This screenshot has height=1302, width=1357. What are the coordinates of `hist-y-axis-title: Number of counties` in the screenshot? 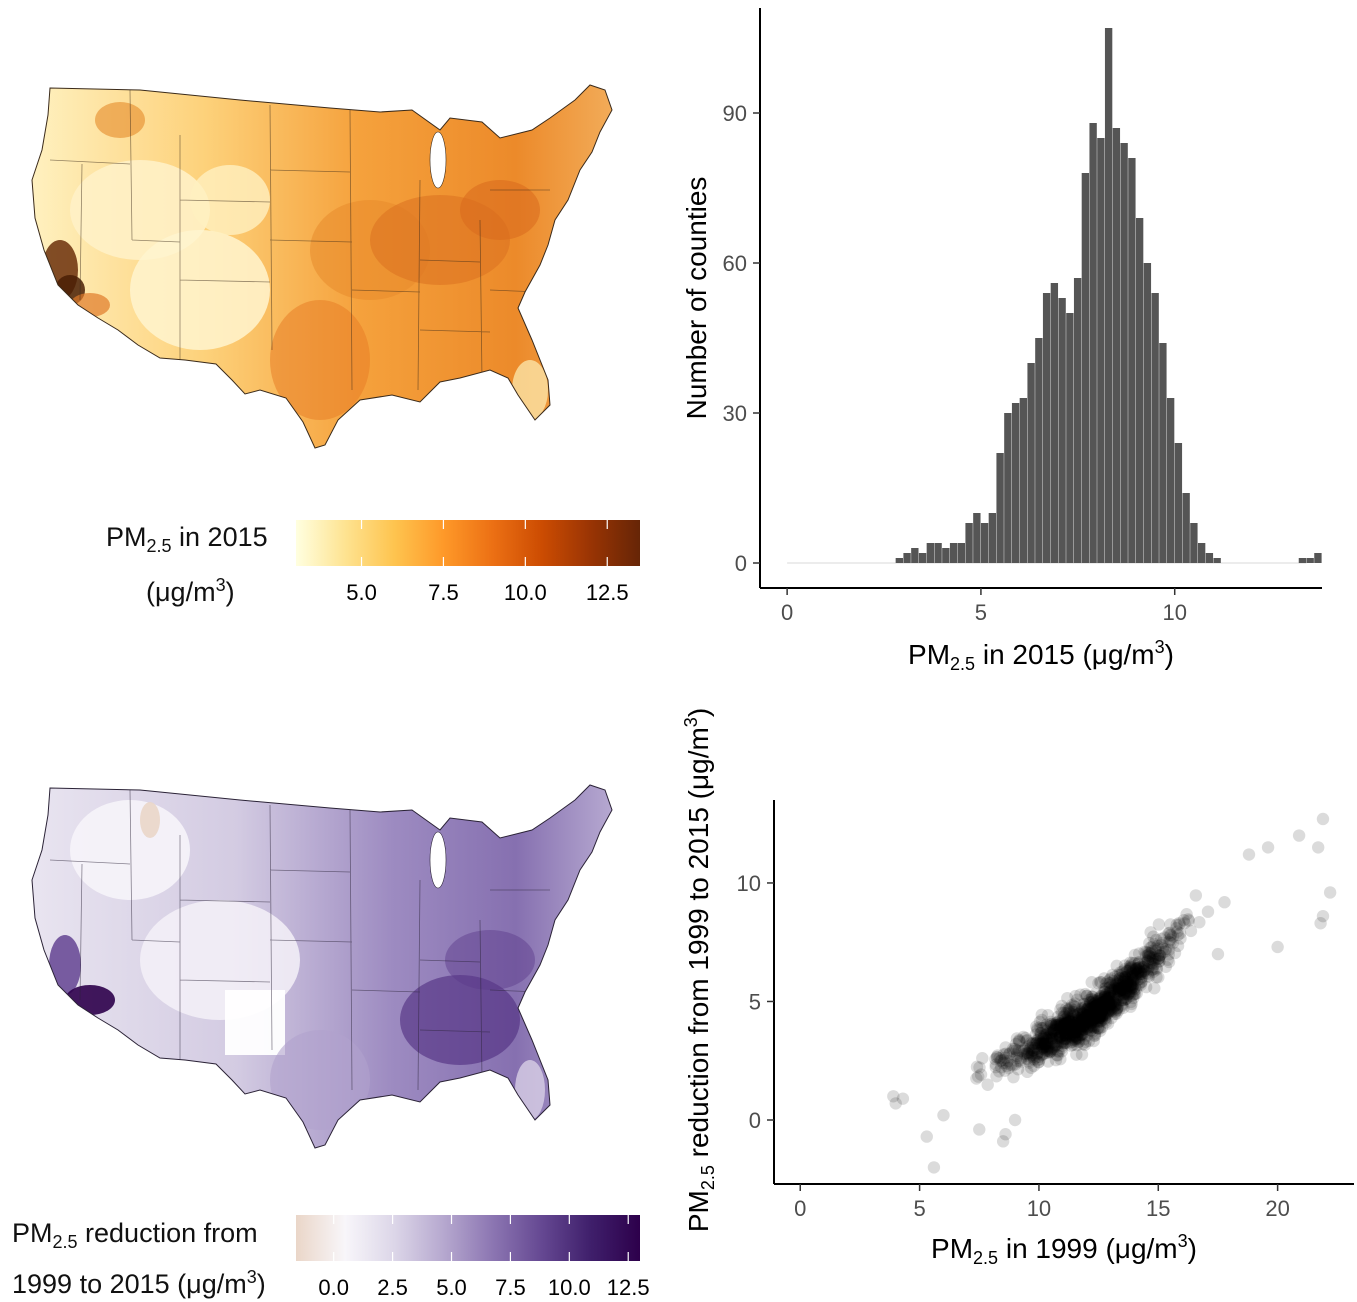 It's located at (696, 298).